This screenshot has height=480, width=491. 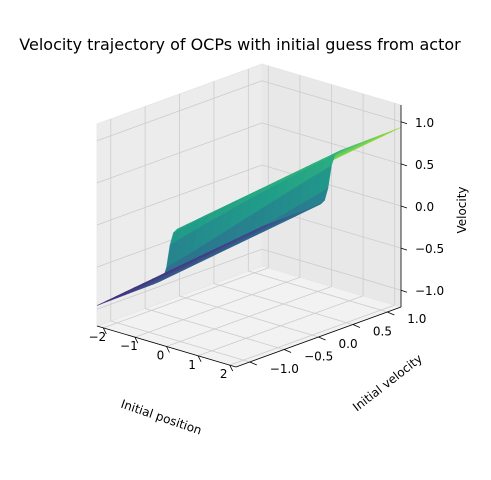 What do you see at coordinates (424, 165) in the screenshot?
I see `z-tick-label: 0.5` at bounding box center [424, 165].